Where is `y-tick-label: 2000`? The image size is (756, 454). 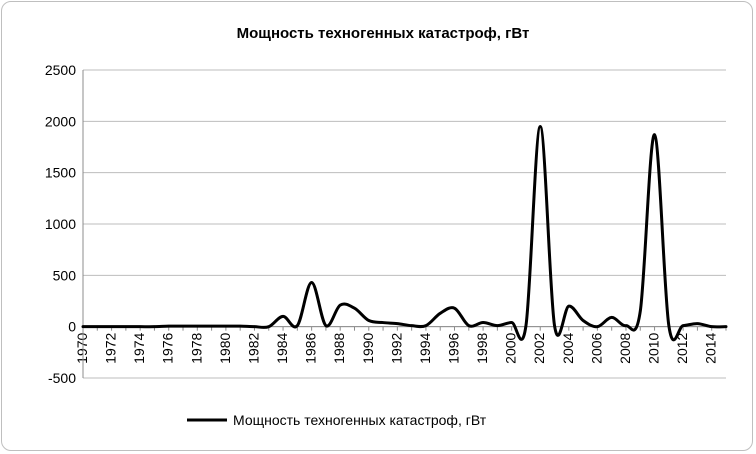 y-tick-label: 2000 is located at coordinates (60, 121).